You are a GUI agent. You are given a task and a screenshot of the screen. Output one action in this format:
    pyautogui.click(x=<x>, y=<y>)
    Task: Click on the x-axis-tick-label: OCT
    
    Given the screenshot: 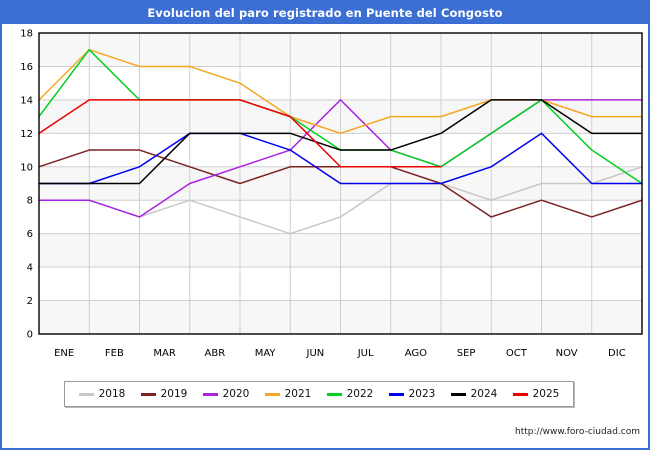 What is the action you would take?
    pyautogui.click(x=517, y=353)
    